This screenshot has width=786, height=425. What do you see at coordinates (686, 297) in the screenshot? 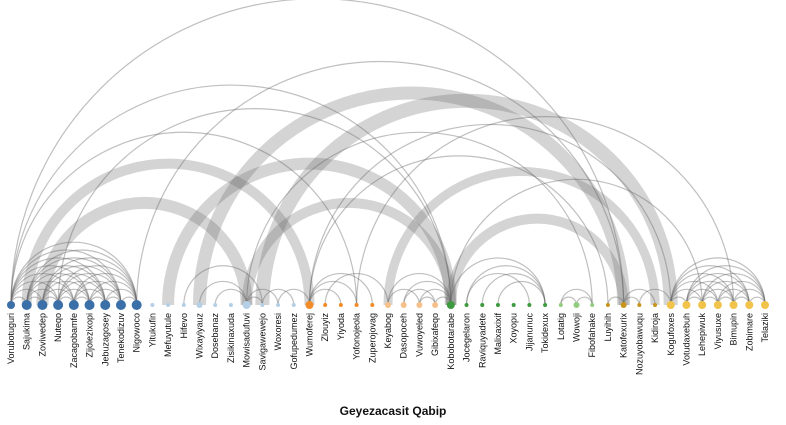
I see `link-arc-kogufoxes-lehepiwuk` at bounding box center [686, 297].